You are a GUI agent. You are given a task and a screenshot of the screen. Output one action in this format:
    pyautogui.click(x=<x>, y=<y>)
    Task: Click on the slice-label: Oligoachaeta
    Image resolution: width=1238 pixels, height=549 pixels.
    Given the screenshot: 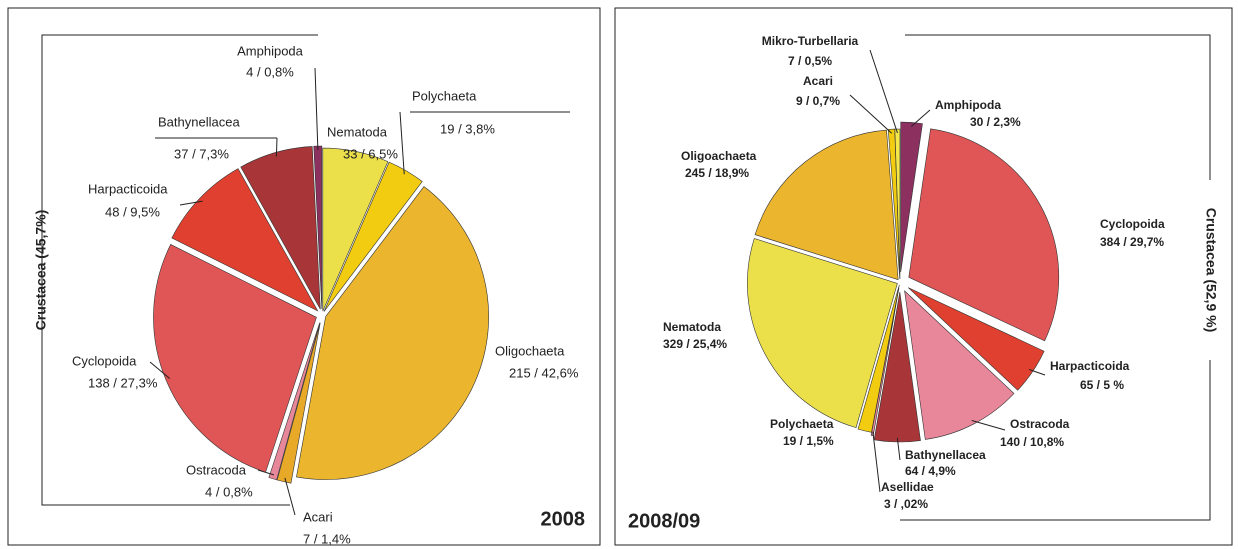 What is the action you would take?
    pyautogui.click(x=719, y=156)
    